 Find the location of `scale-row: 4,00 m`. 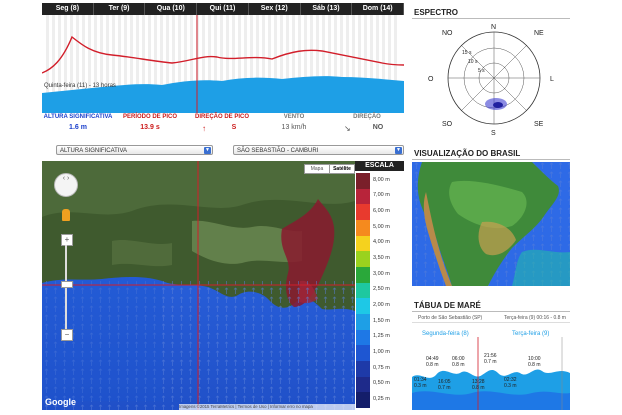

scale-row: 4,00 m is located at coordinates (379, 243).